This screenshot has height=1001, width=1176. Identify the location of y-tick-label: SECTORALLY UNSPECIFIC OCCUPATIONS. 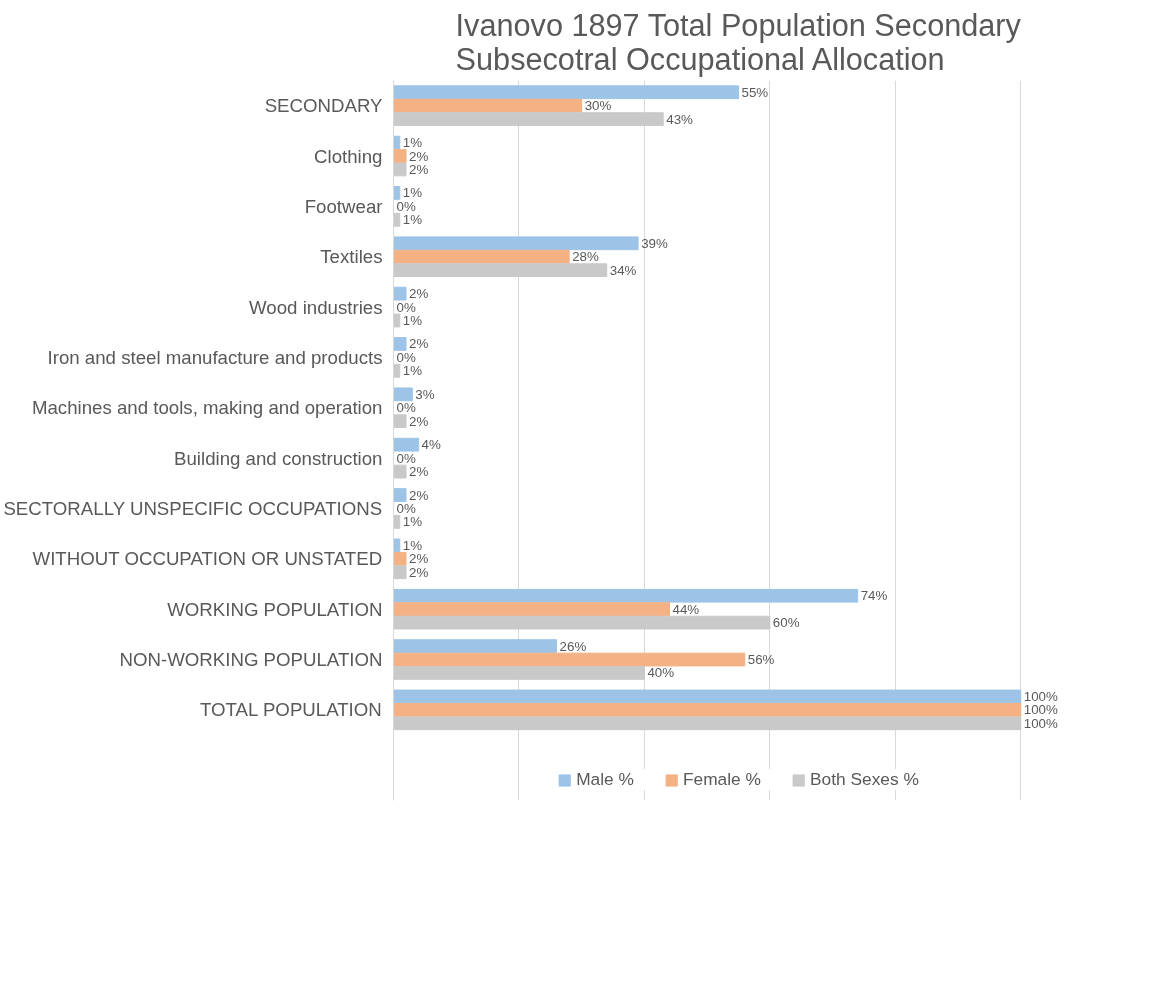
(193, 508).